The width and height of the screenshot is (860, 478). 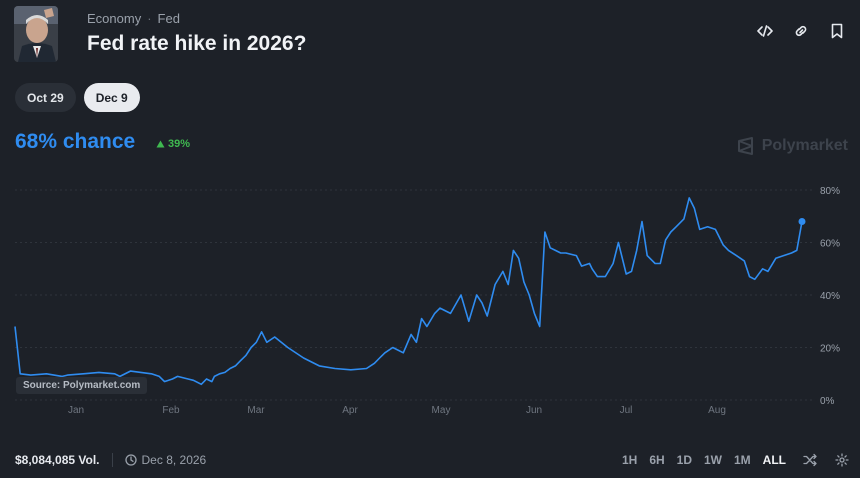 I want to click on x-tick-label: May, so click(x=441, y=410).